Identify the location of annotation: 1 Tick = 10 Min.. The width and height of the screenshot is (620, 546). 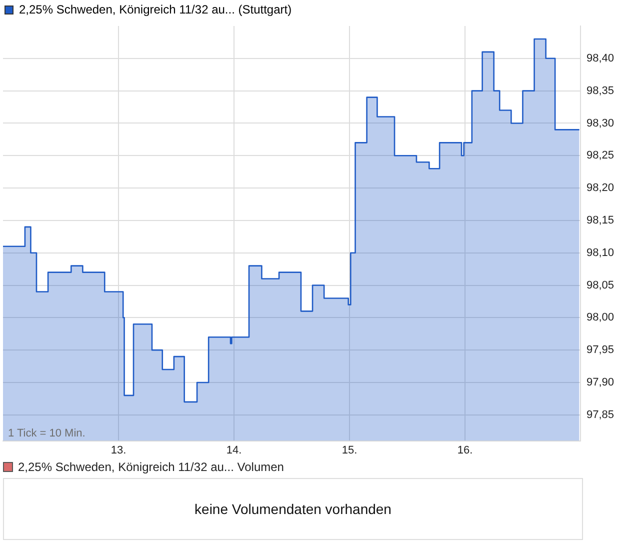
(47, 433).